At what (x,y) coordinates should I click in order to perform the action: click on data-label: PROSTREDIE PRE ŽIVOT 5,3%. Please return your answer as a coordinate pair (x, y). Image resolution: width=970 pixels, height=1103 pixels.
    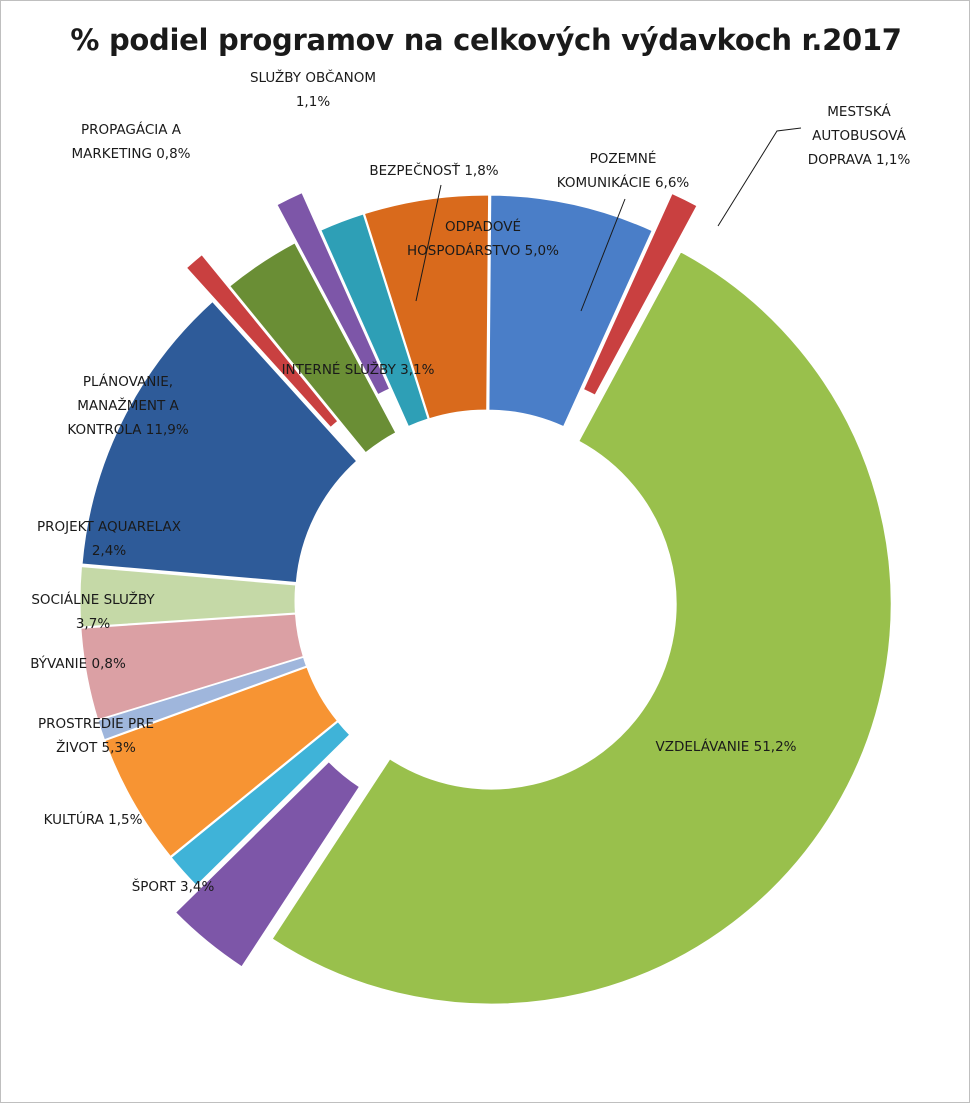
    Looking at the image, I should click on (96, 736).